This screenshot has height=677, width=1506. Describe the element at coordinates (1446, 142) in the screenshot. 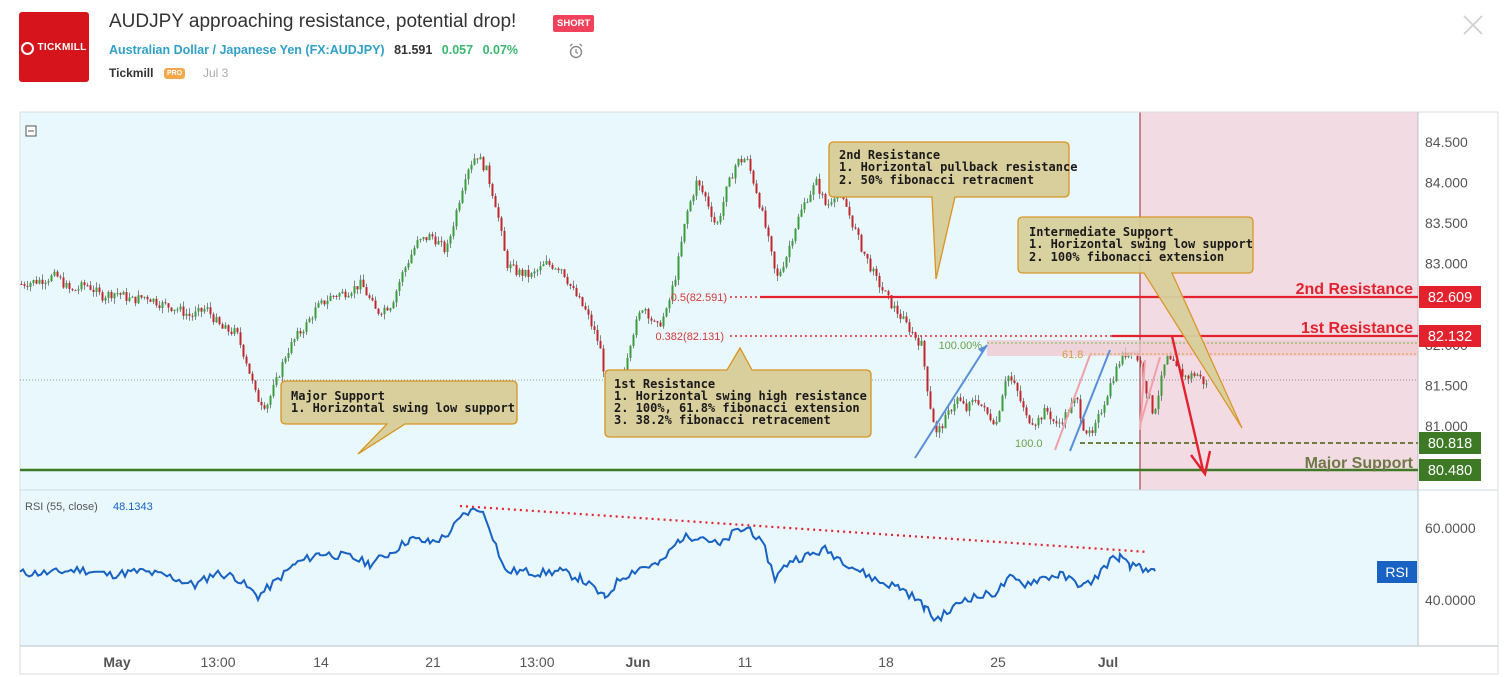

I see `price-tick-label: 84.500` at that location.